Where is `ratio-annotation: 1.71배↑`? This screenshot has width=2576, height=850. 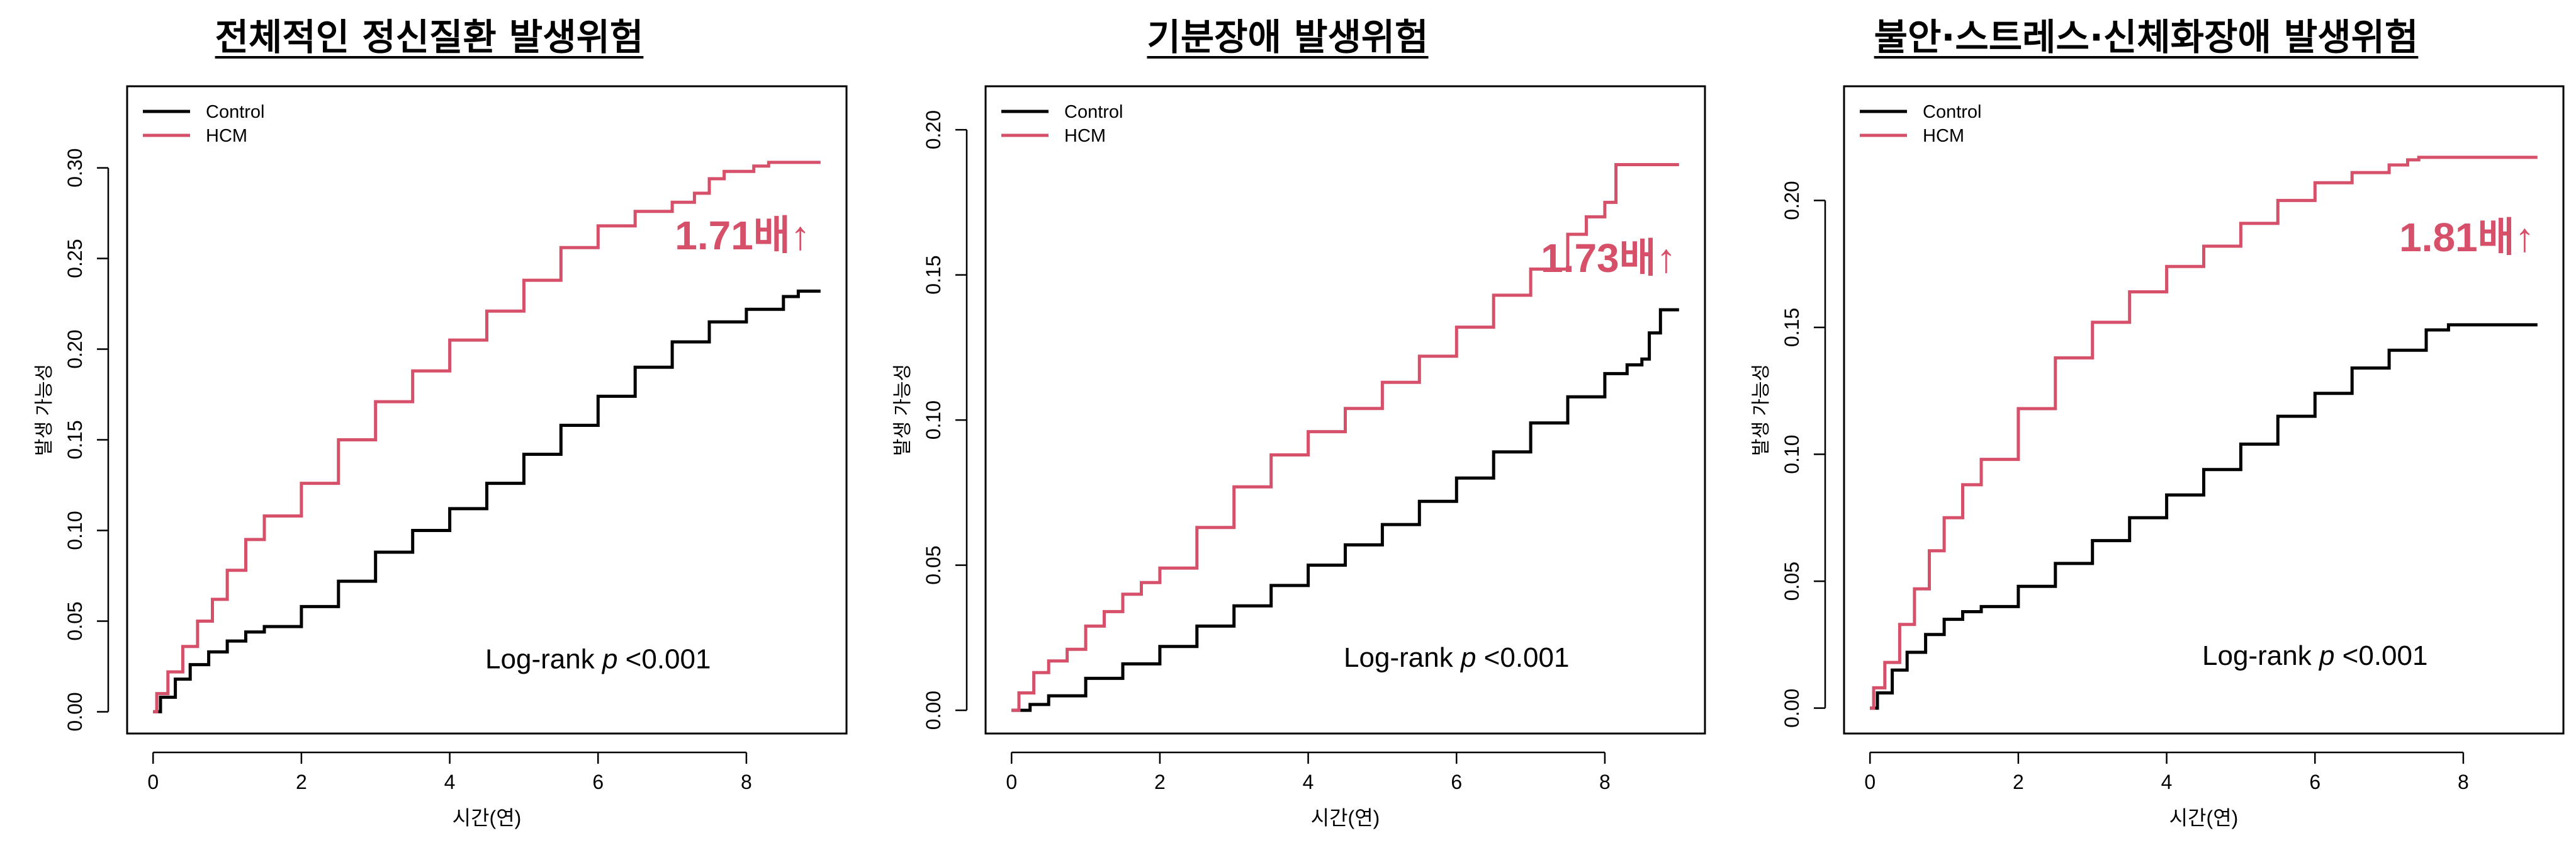
ratio-annotation: 1.71배↑ is located at coordinates (742, 235).